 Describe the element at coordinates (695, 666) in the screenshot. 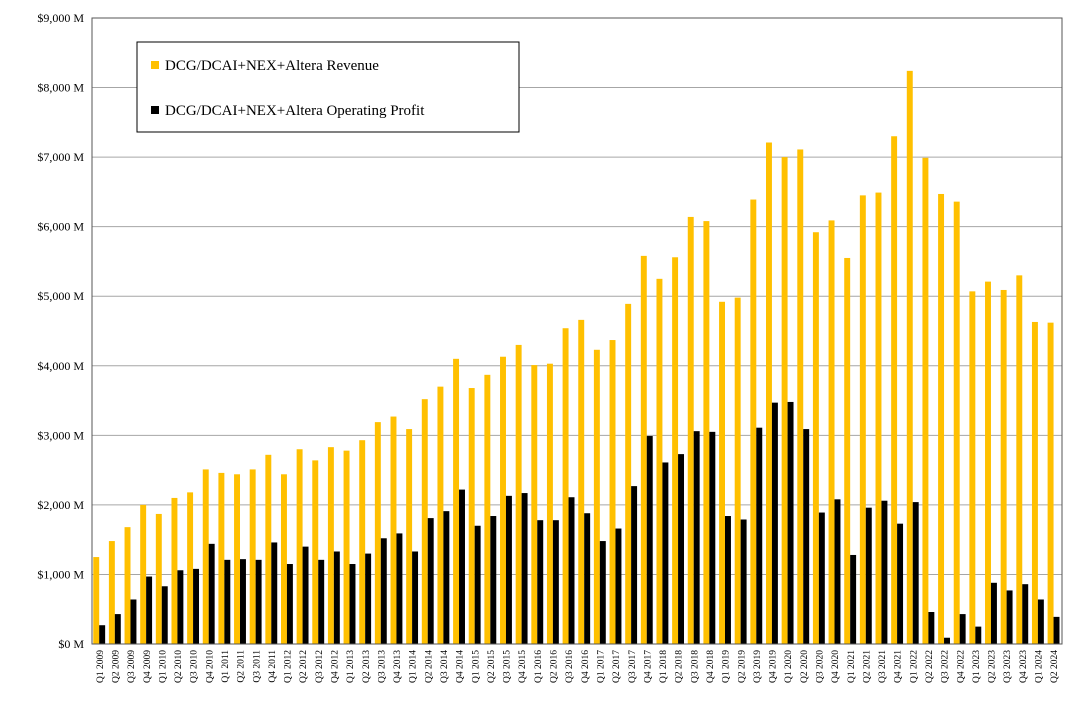

I see `x-tick-label: Q3 2018` at that location.